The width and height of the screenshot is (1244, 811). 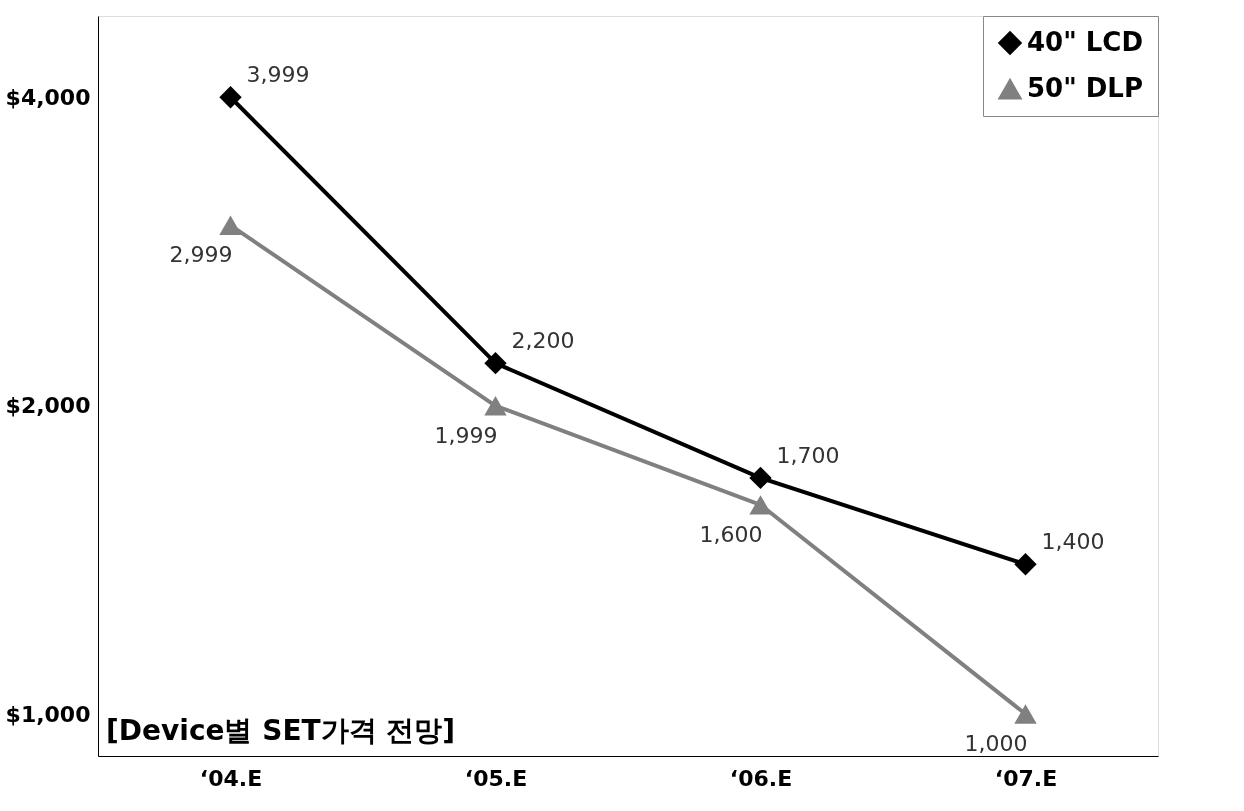 I want to click on data-label: 2,999, so click(x=201, y=255).